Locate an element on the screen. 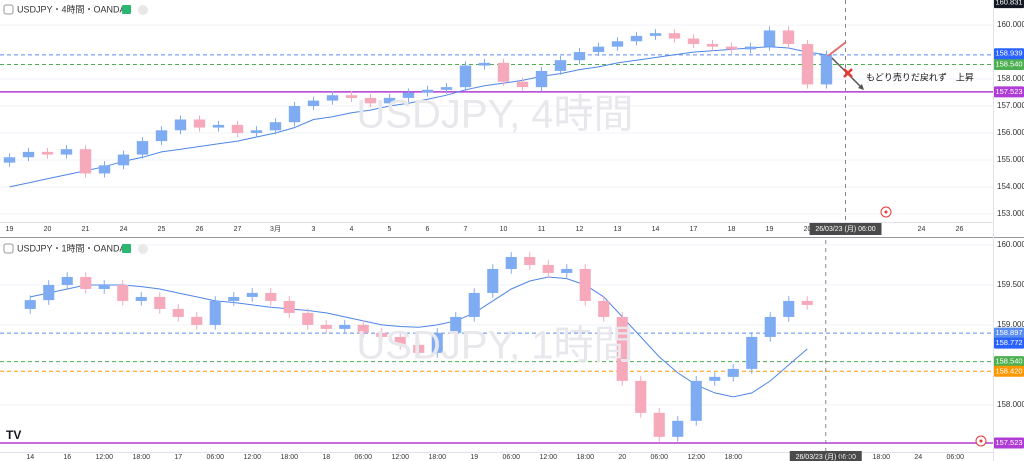 This screenshot has height=461, width=1024. price-line-label: 157.523 is located at coordinates (1008, 91).